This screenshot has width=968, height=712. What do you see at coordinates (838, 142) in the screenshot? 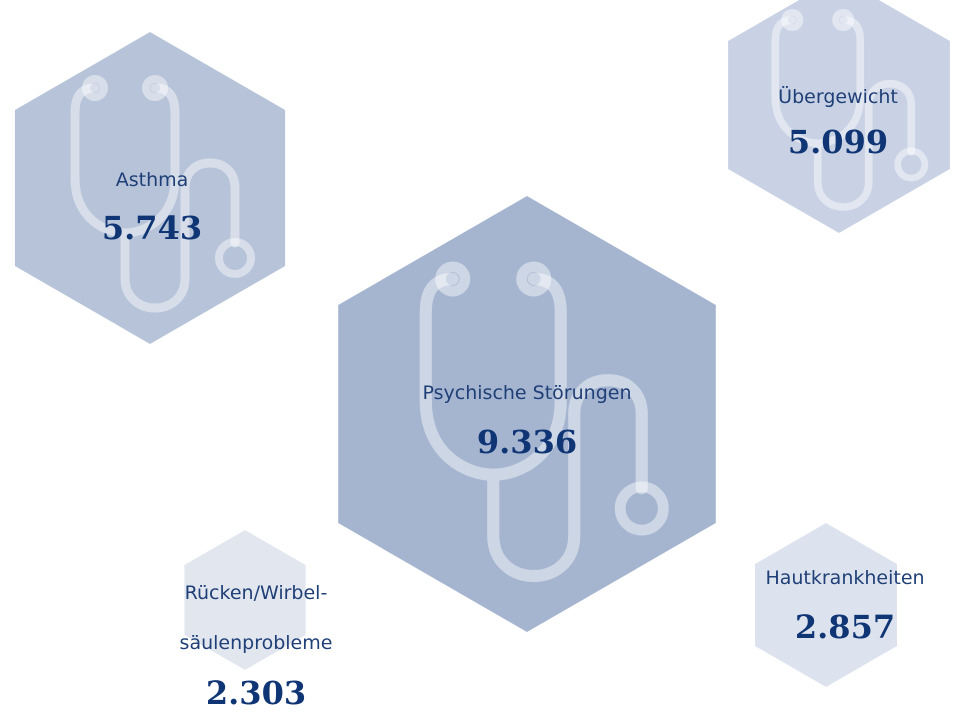
I see `value-label: 5.099` at bounding box center [838, 142].